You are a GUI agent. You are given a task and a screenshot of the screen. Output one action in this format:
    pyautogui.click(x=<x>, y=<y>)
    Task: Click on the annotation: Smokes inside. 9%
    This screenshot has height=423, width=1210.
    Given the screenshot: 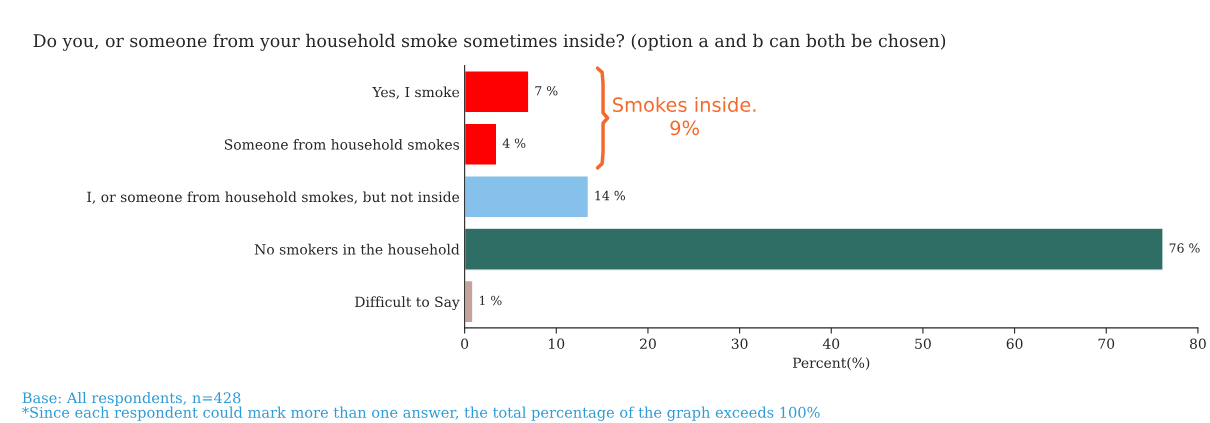 What is the action you would take?
    pyautogui.click(x=684, y=116)
    